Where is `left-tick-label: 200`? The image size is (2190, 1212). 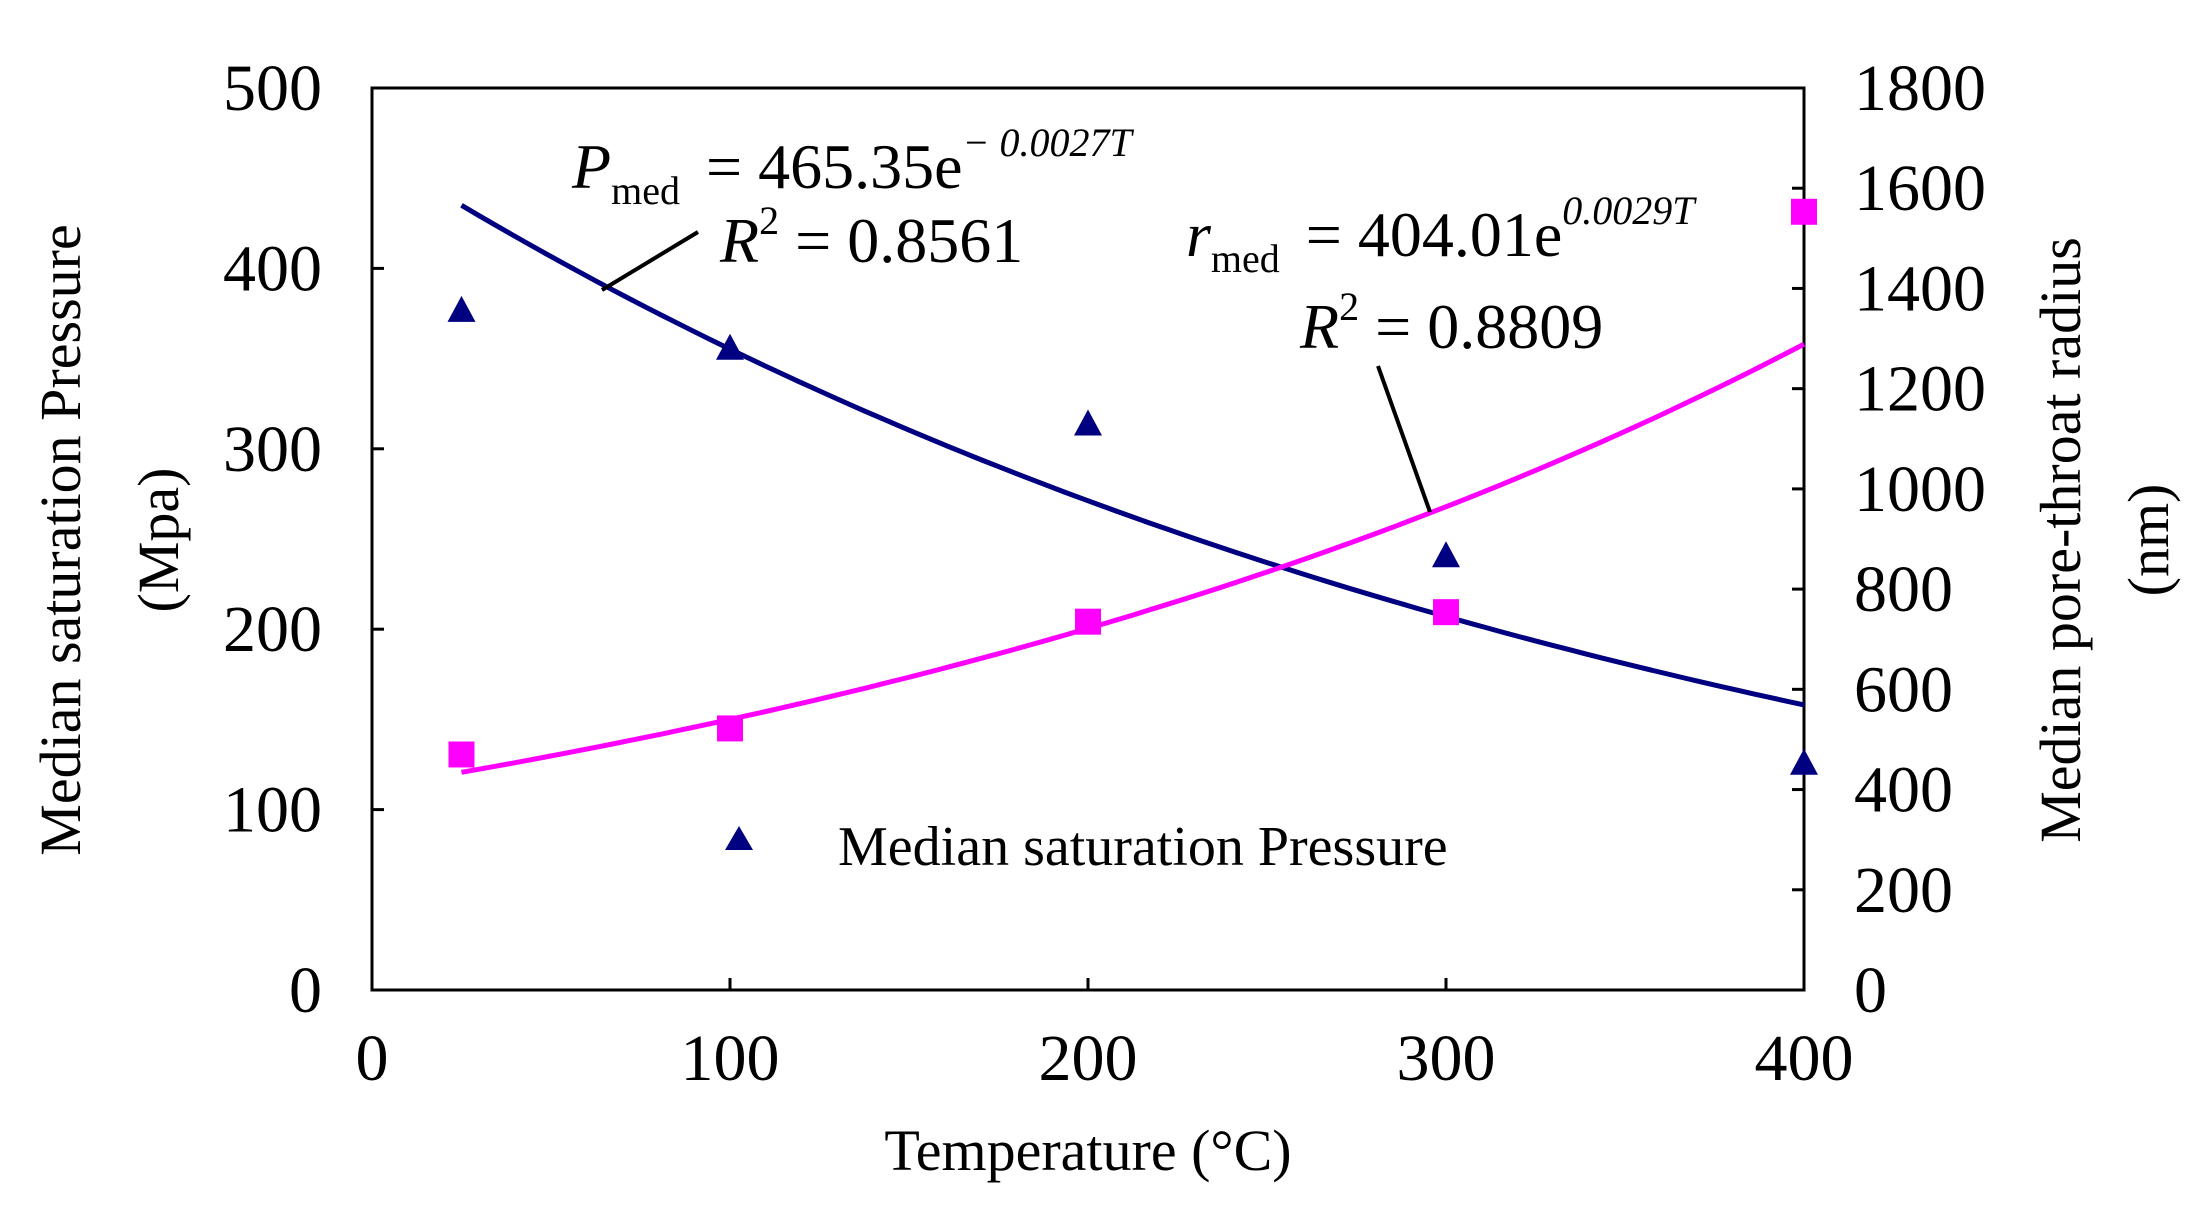 left-tick-label: 200 is located at coordinates (272, 629).